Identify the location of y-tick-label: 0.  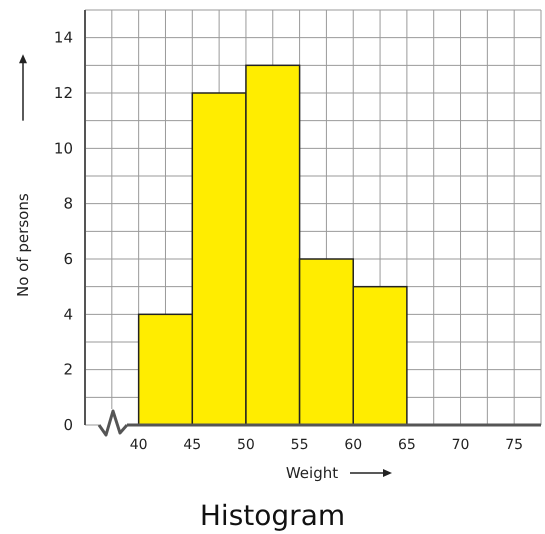
(68, 425).